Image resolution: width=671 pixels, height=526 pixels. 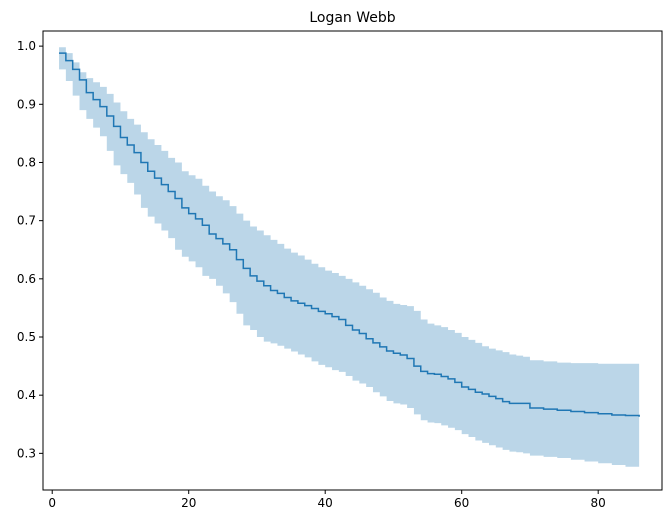 I want to click on x-axis: 0 20 40 60 80, so click(x=327, y=500).